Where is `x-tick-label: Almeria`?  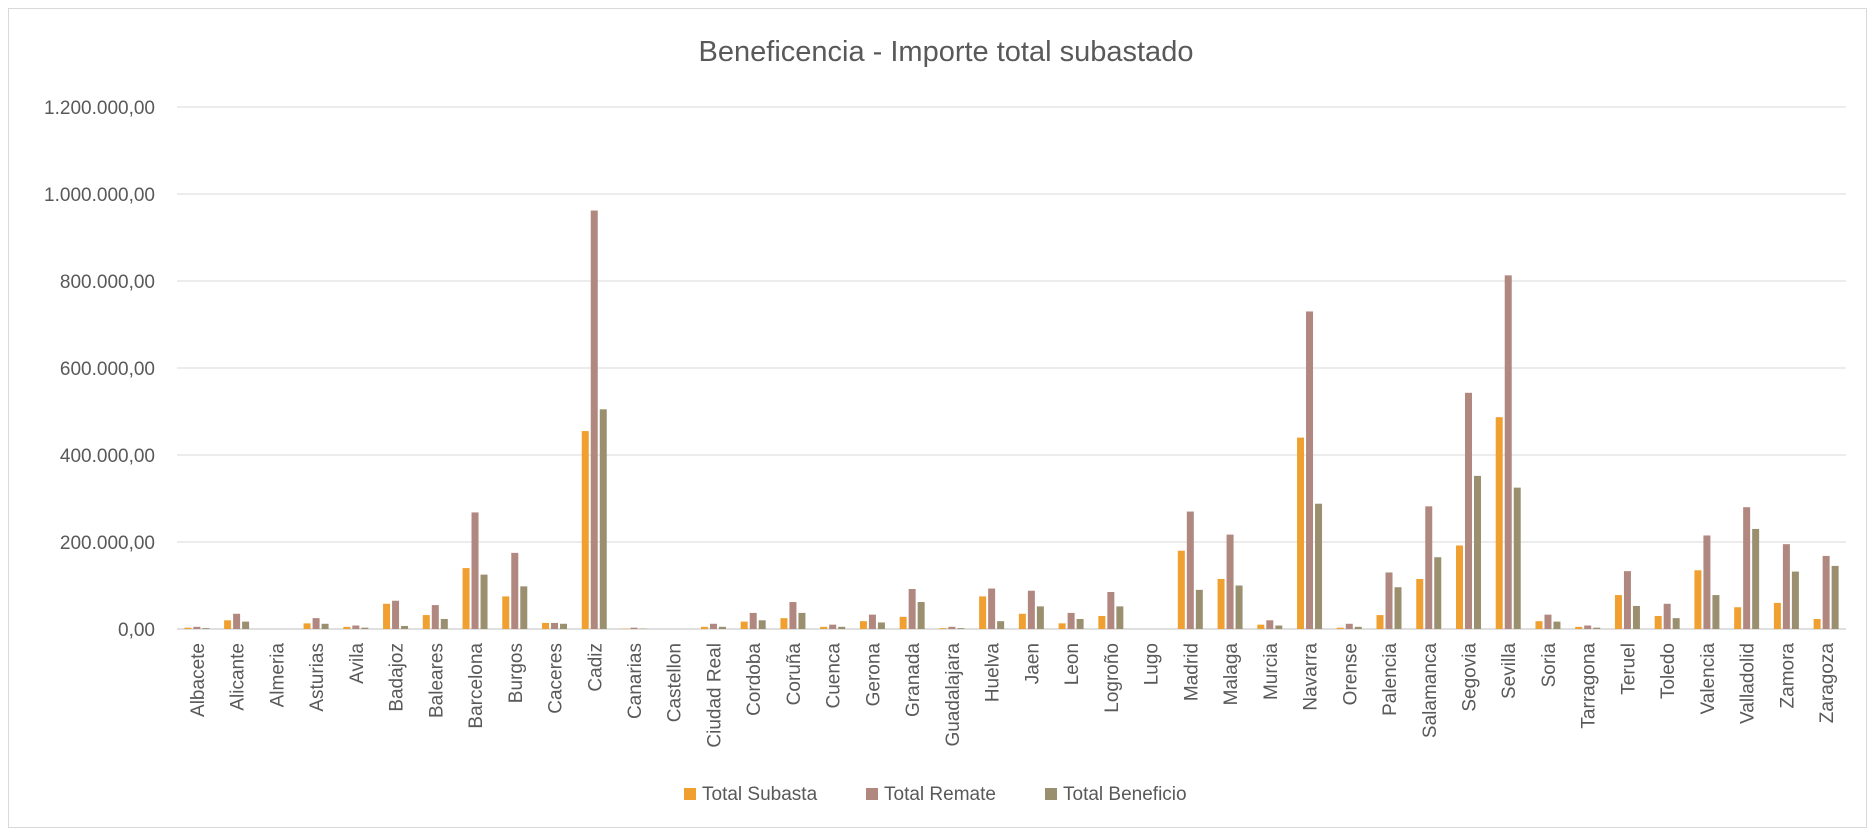
x-tick-label: Almeria is located at coordinates (277, 675).